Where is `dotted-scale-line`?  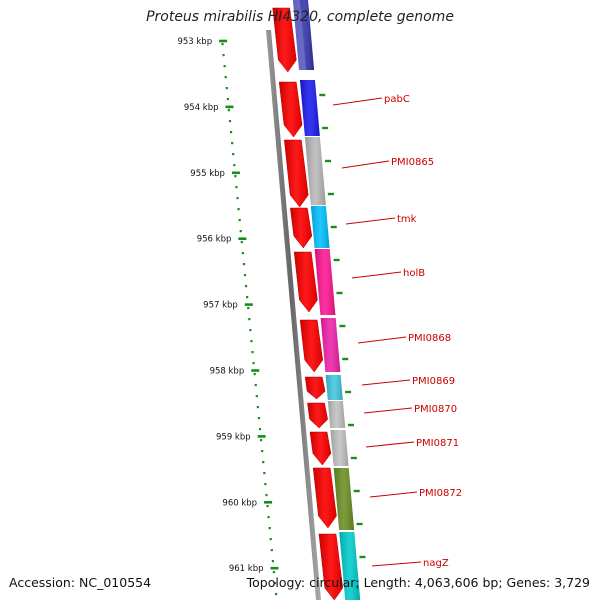 dotted-scale-line is located at coordinates (249, 319).